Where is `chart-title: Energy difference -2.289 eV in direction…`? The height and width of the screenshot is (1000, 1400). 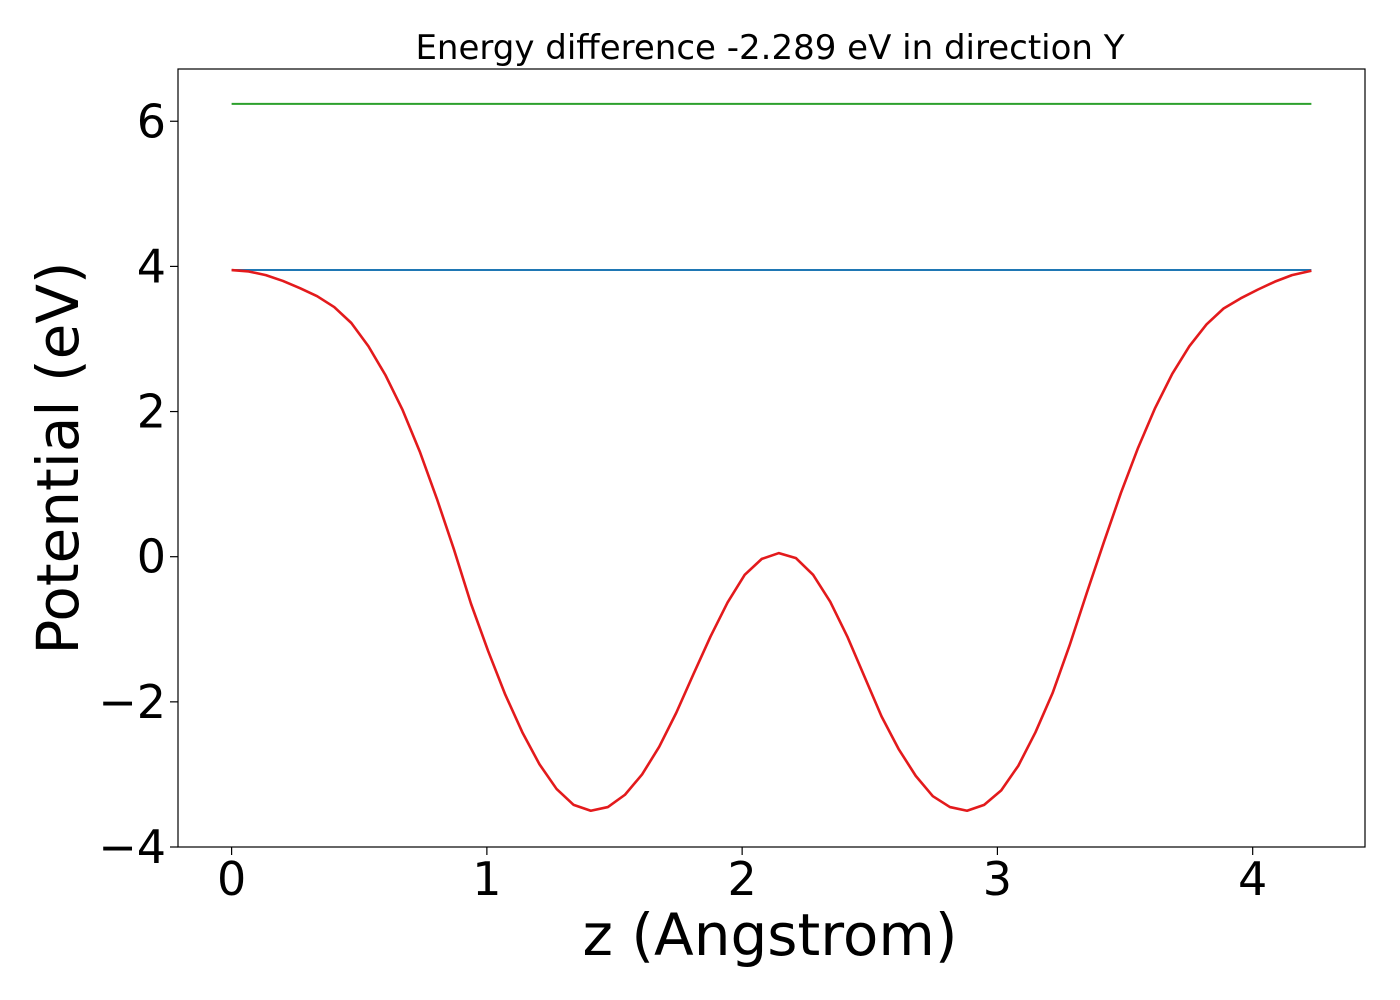
chart-title: Energy difference -2.289 eV in direction… is located at coordinates (769, 48).